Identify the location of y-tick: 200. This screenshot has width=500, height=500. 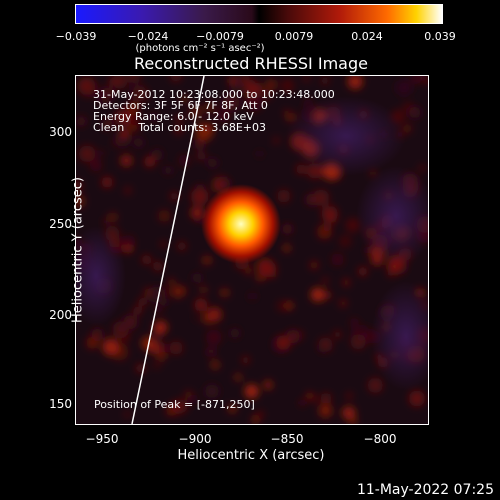
(60, 315).